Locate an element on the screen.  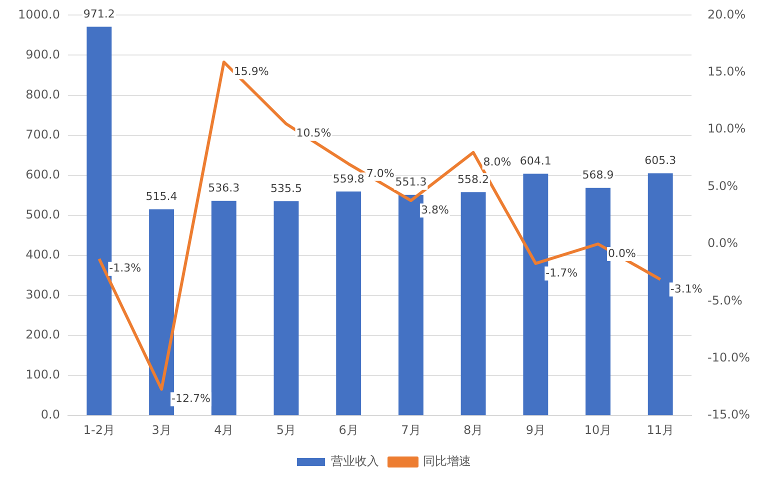
y2-tick-label: 0.0% is located at coordinates (723, 243).